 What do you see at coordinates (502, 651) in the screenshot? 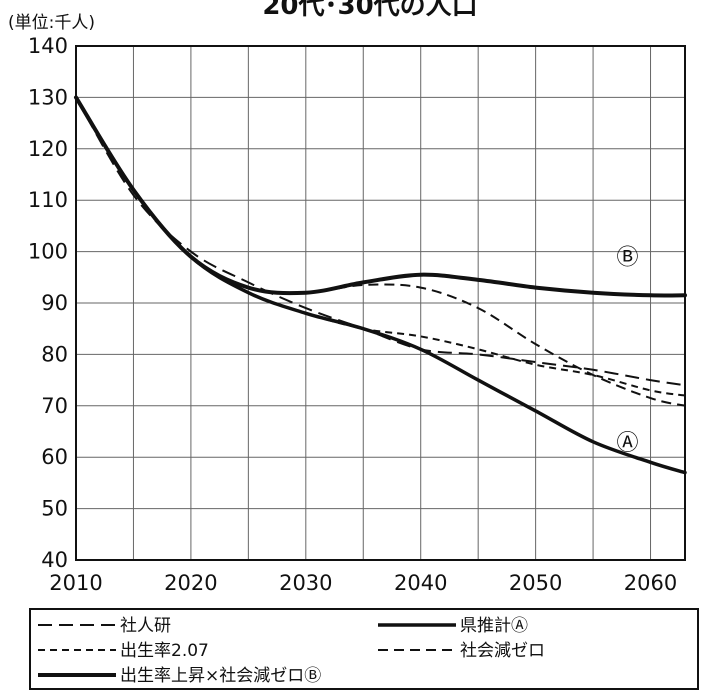
I see `legend-label-4: 社会減ゼロ` at bounding box center [502, 651].